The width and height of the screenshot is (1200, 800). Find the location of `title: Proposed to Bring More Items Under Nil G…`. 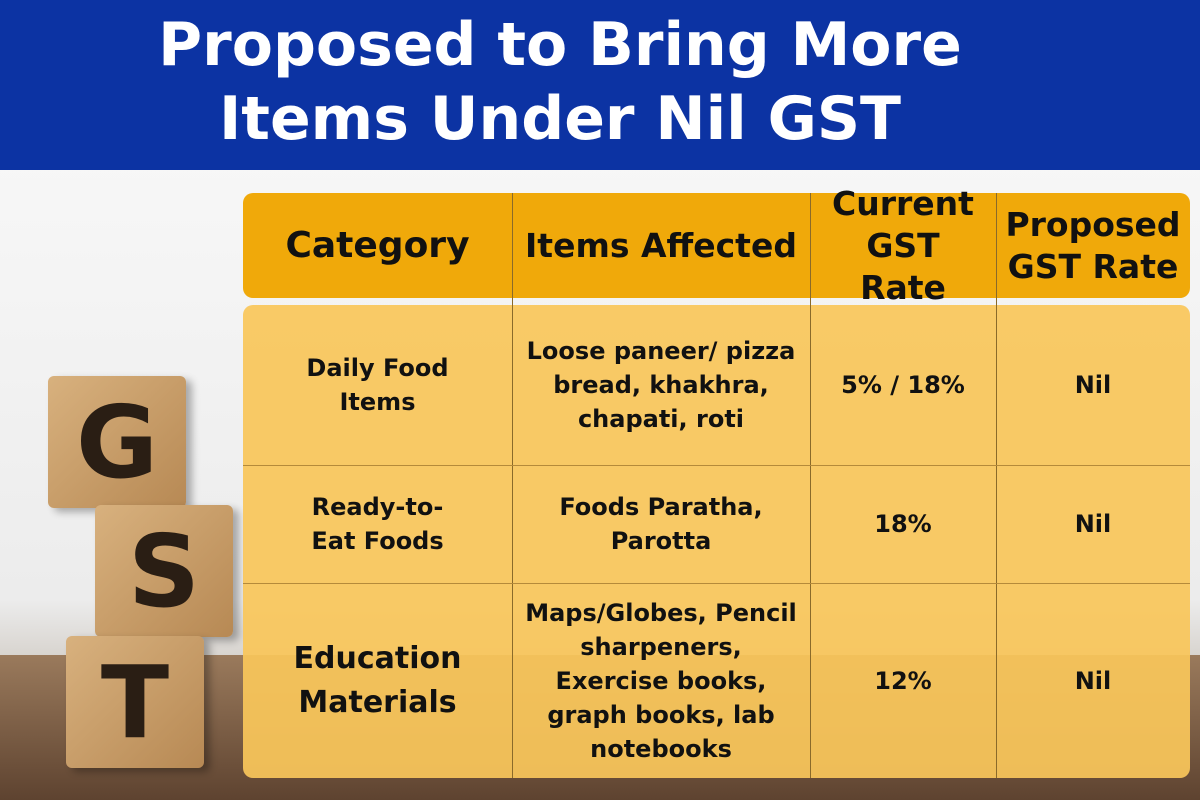

title: Proposed to Bring More Items Under Nil G… is located at coordinates (560, 82).